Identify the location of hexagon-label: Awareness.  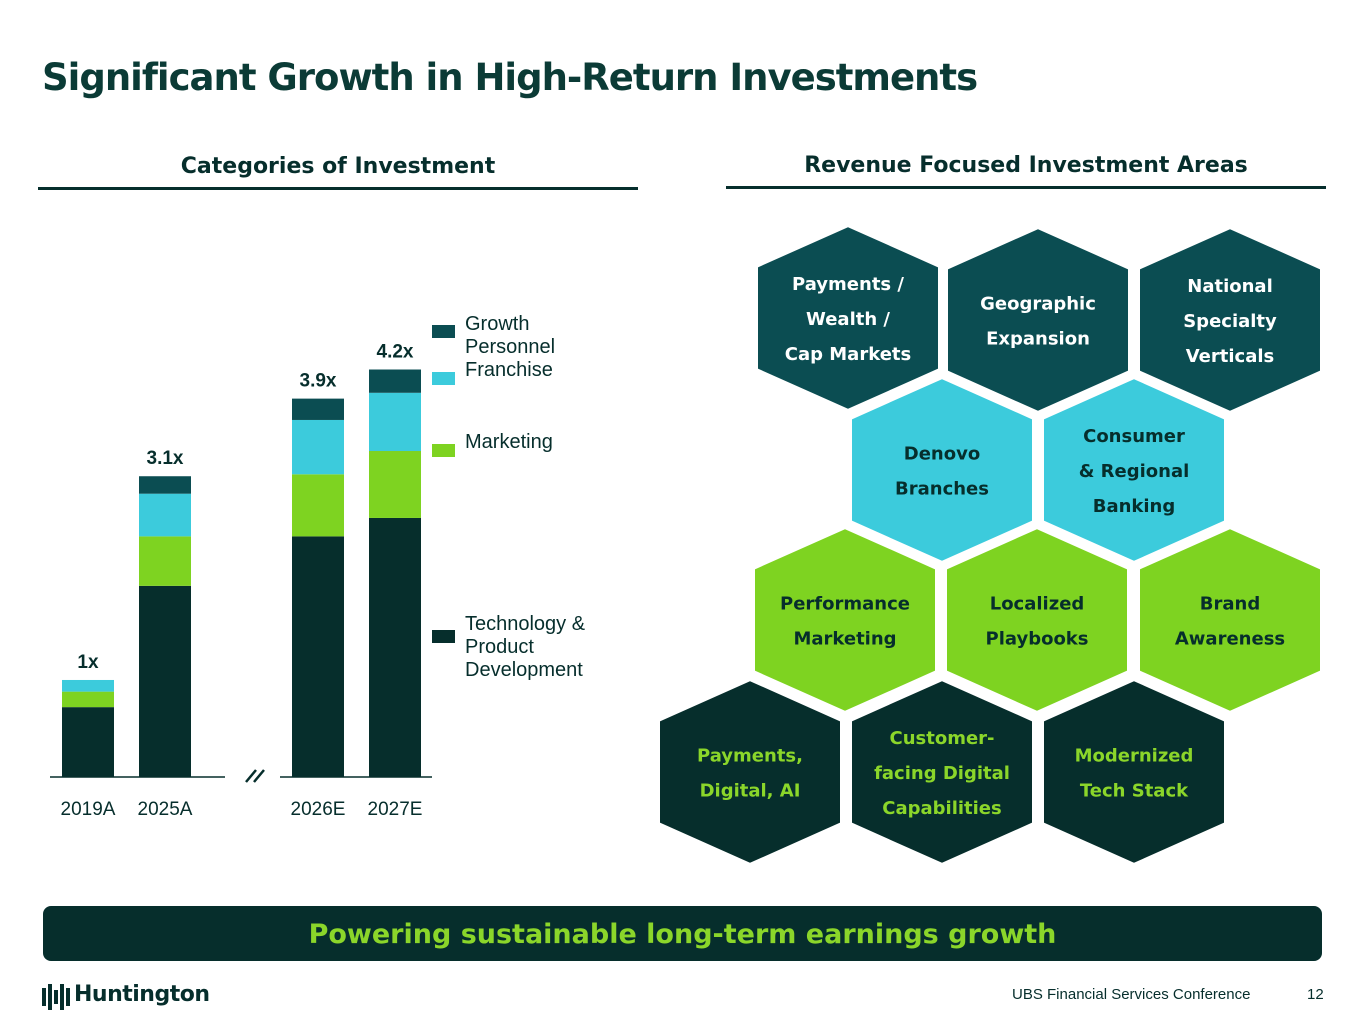
(1230, 639).